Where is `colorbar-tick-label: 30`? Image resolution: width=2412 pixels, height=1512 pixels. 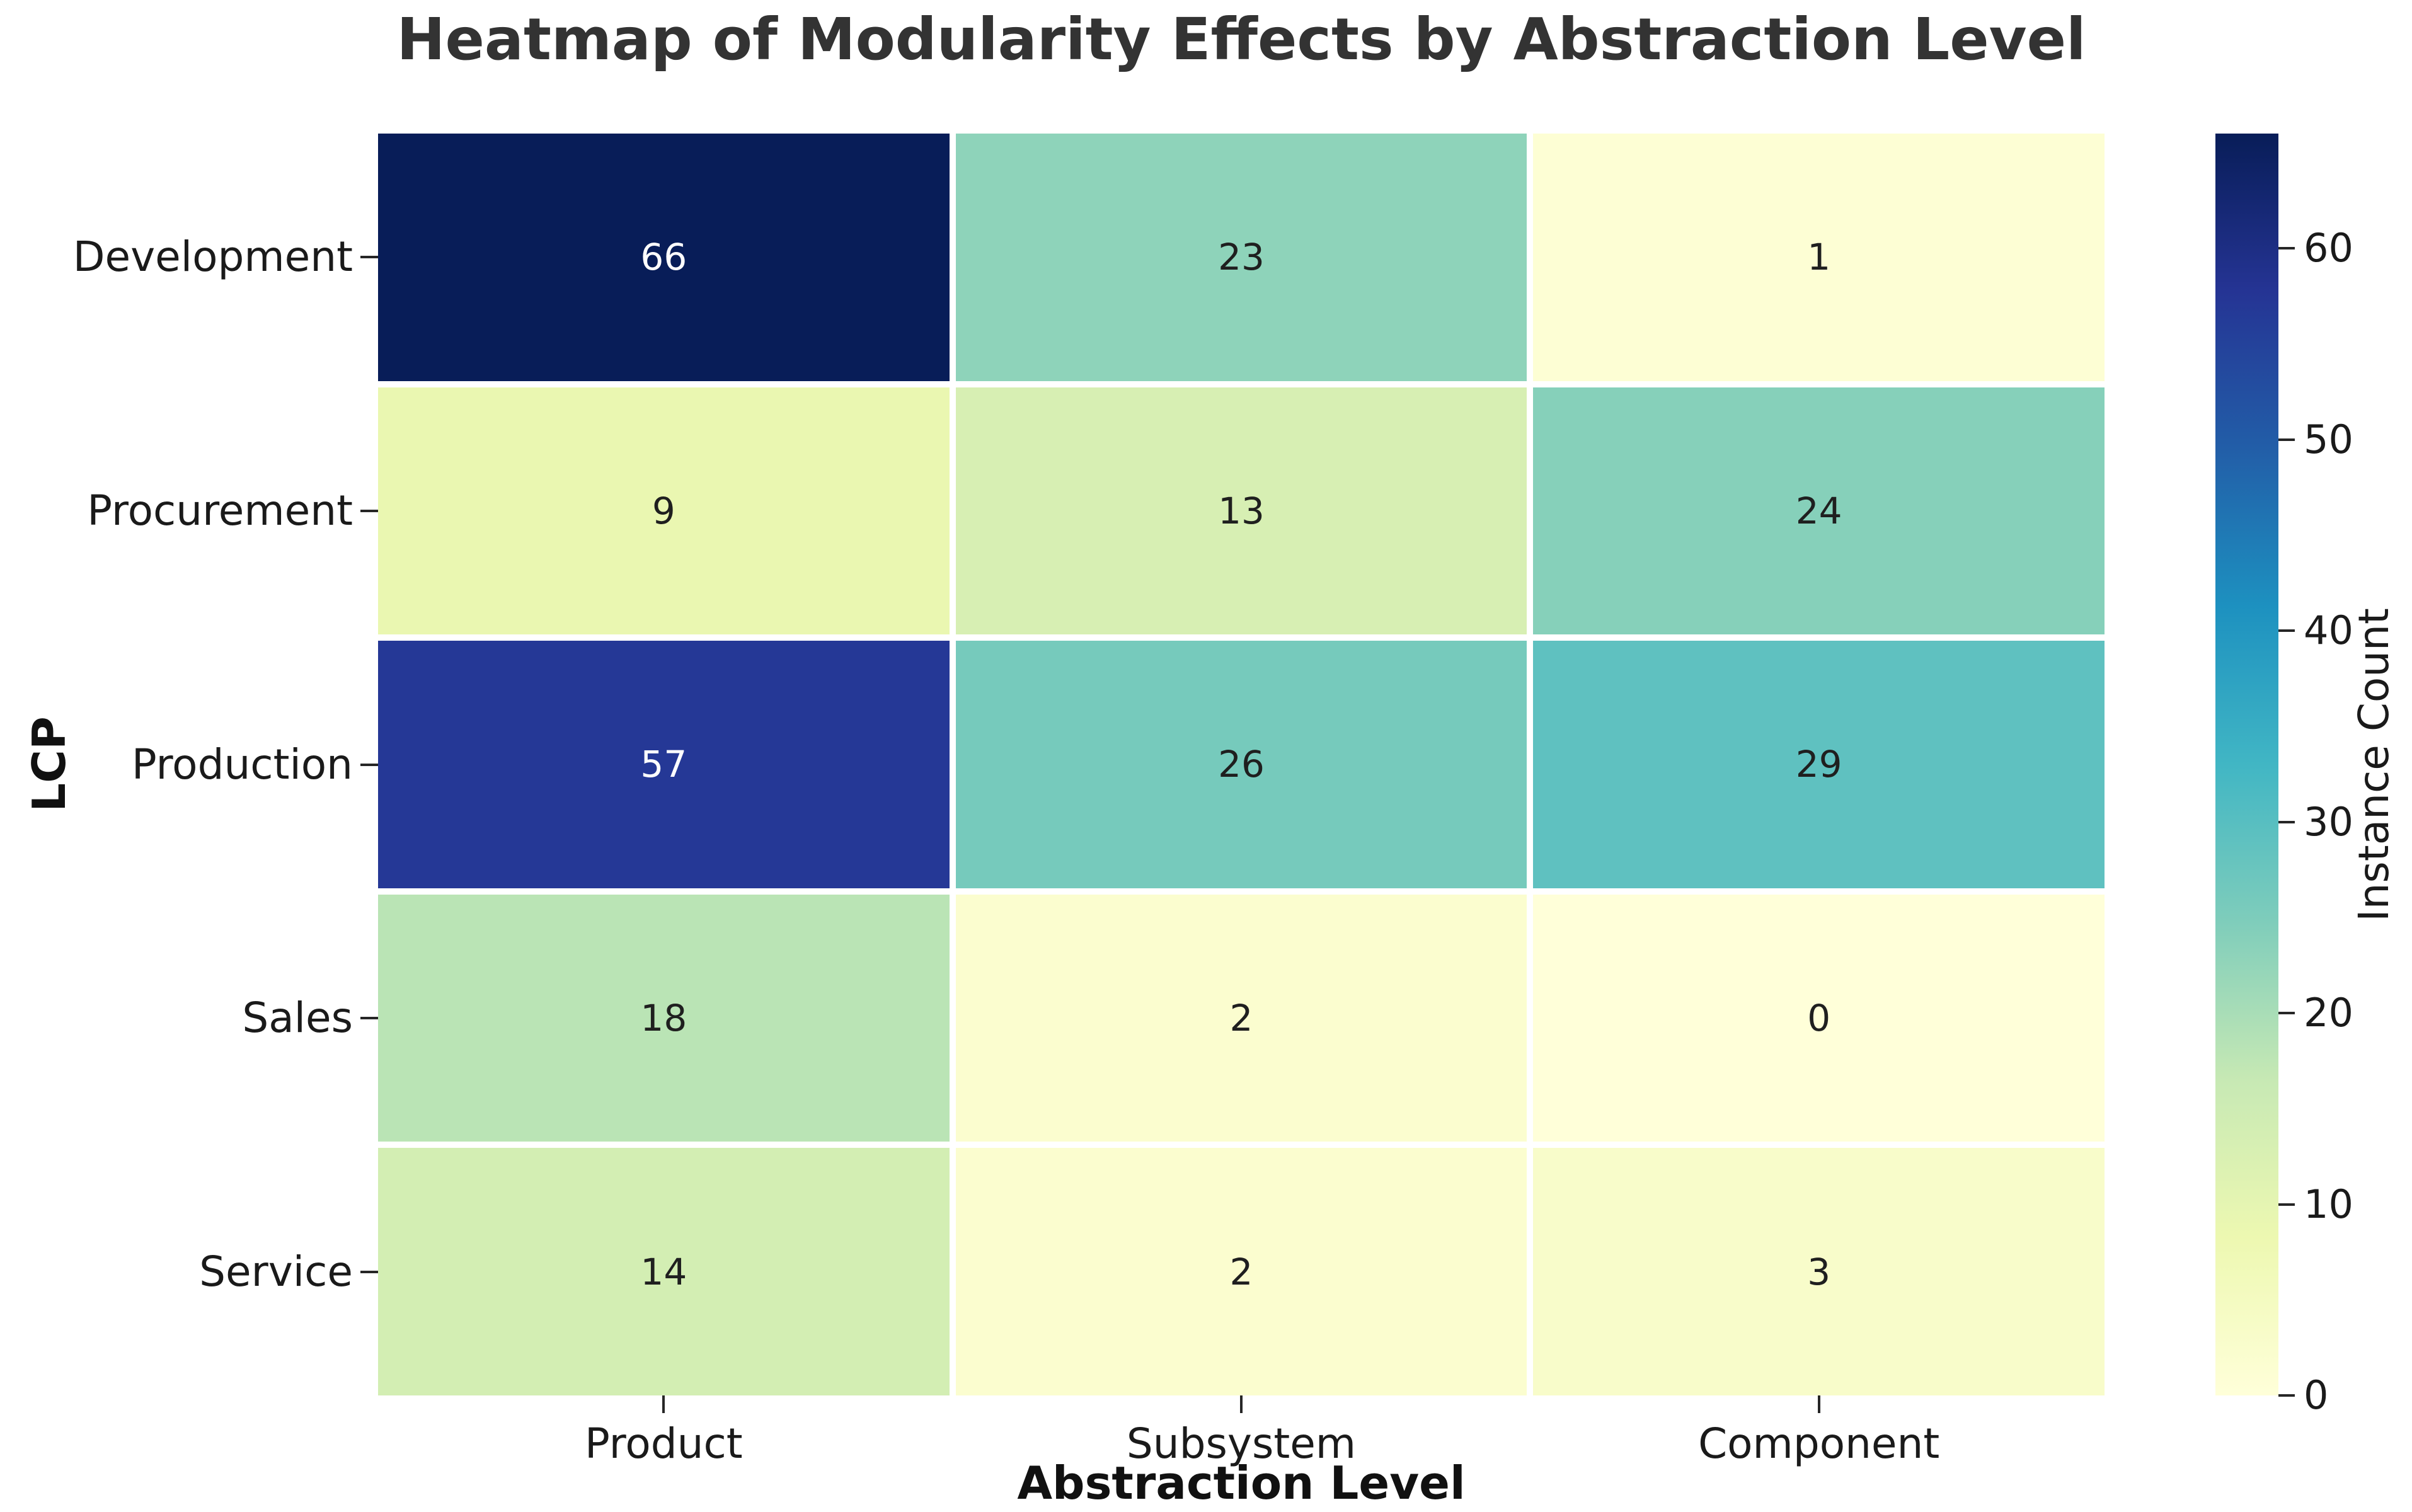 colorbar-tick-label: 30 is located at coordinates (2328, 821).